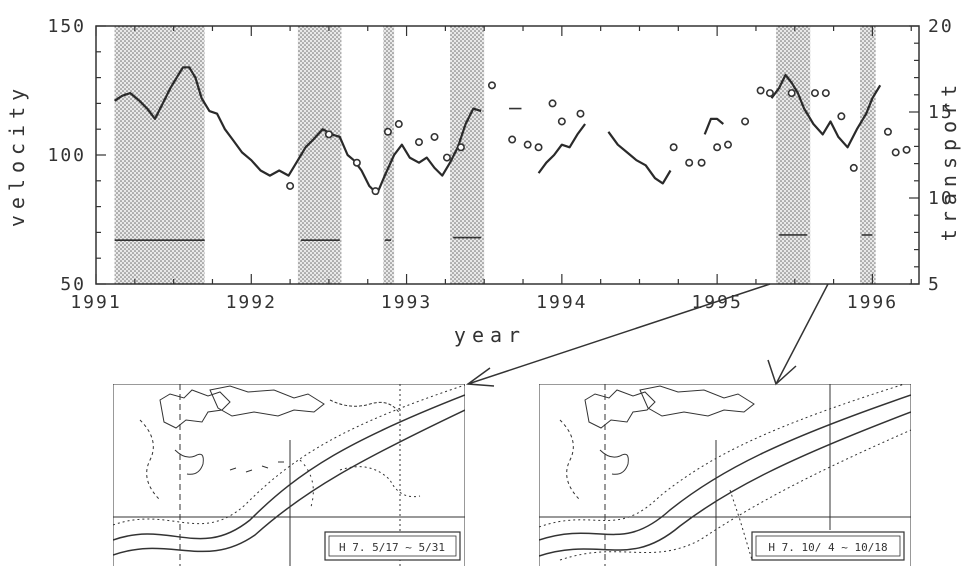 Image resolution: width=973 pixels, height=566 pixels. What do you see at coordinates (941, 112) in the screenshot?
I see `y-tick-label-right: 15` at bounding box center [941, 112].